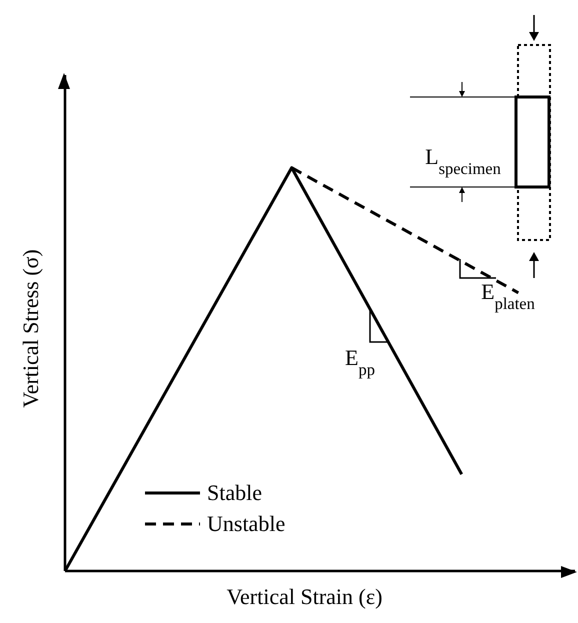 The image size is (578, 623). Describe the element at coordinates (304, 596) in the screenshot. I see `x-axis-title: Vertical Strain (ε)` at that location.